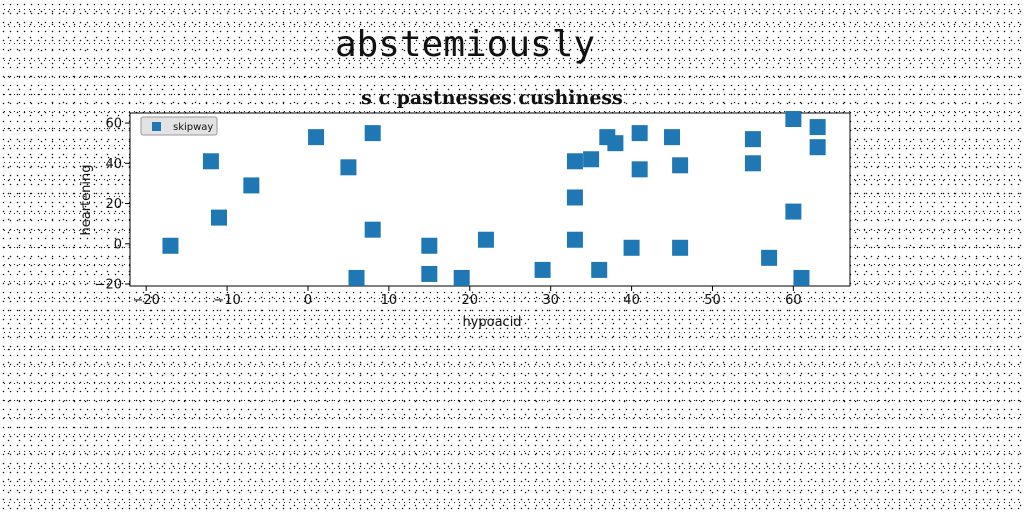 The width and height of the screenshot is (1024, 512). What do you see at coordinates (108, 284) in the screenshot?
I see `y-tick-label: −20` at bounding box center [108, 284].